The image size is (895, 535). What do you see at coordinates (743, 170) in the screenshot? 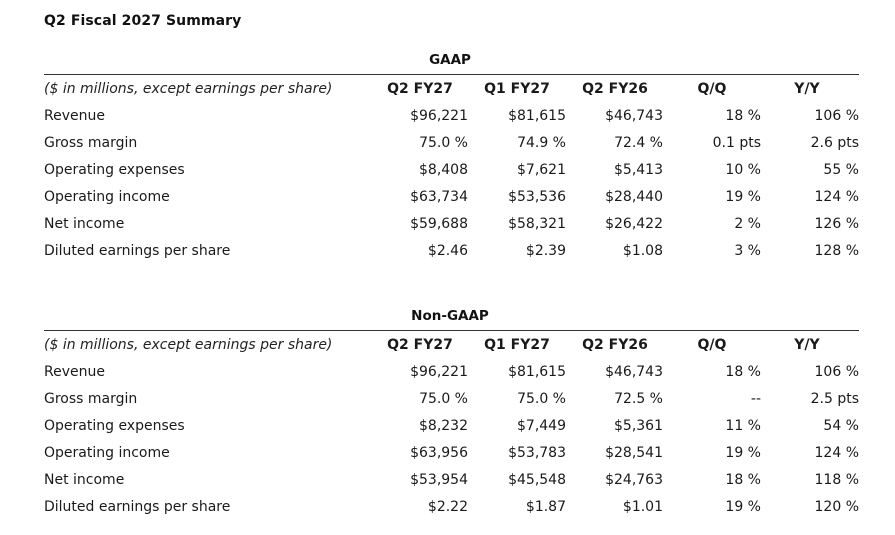
I see `table-cell: 10 %` at bounding box center [743, 170].